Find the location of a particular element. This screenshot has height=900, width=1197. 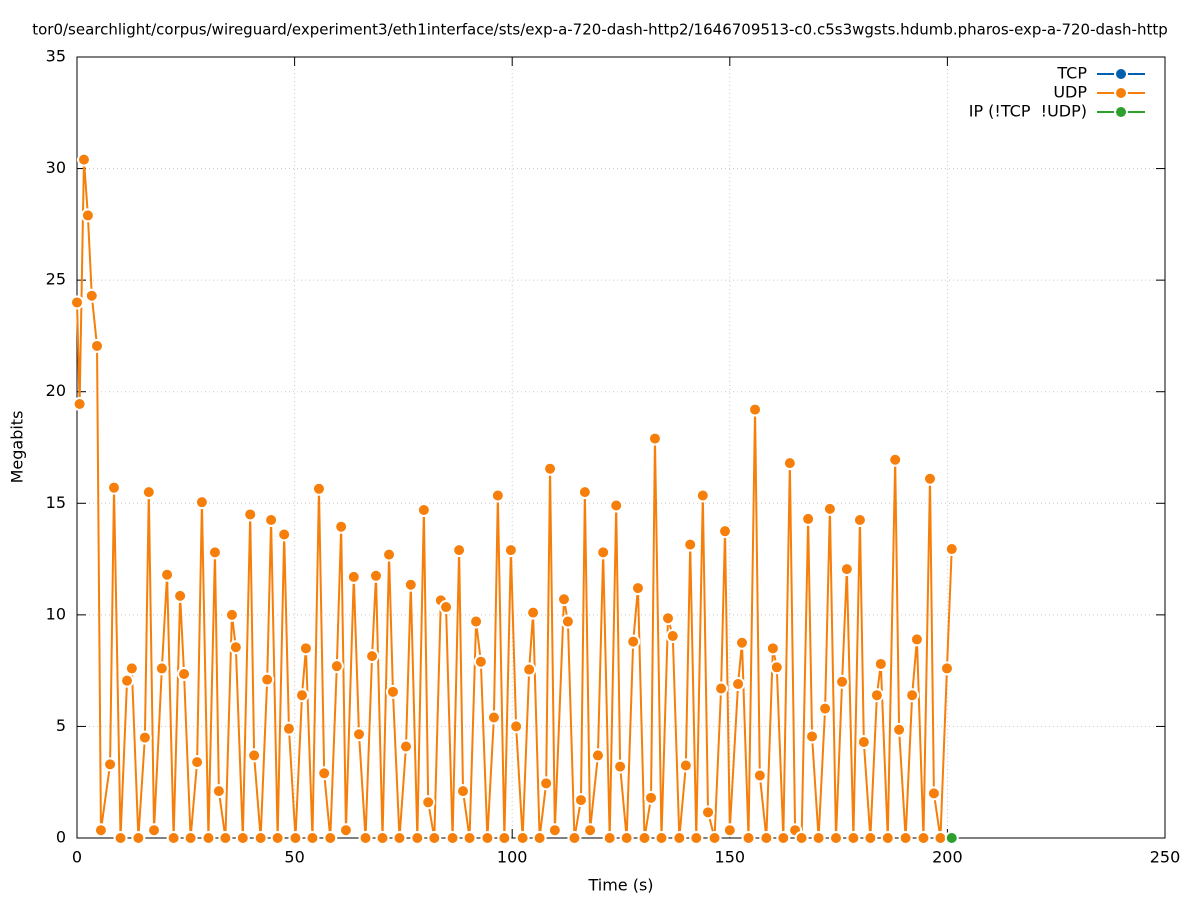

x-tick-label: 200 is located at coordinates (947, 857).